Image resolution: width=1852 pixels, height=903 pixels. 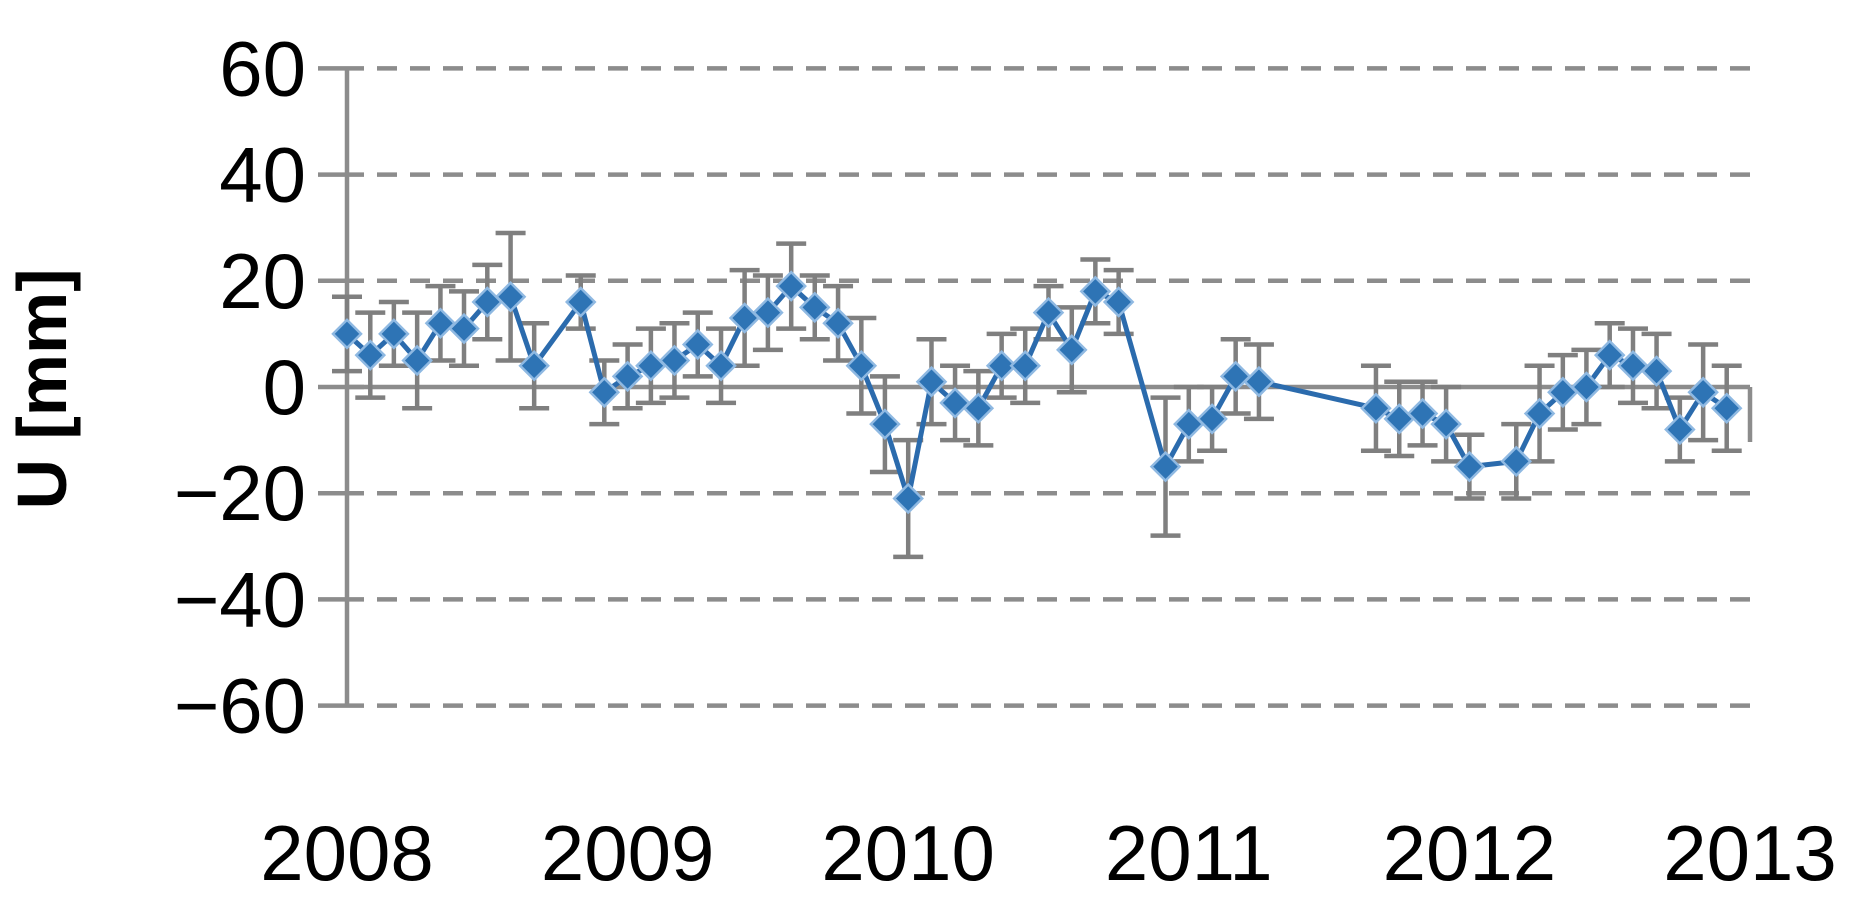 I want to click on y-tick-label: 40, so click(x=262, y=175).